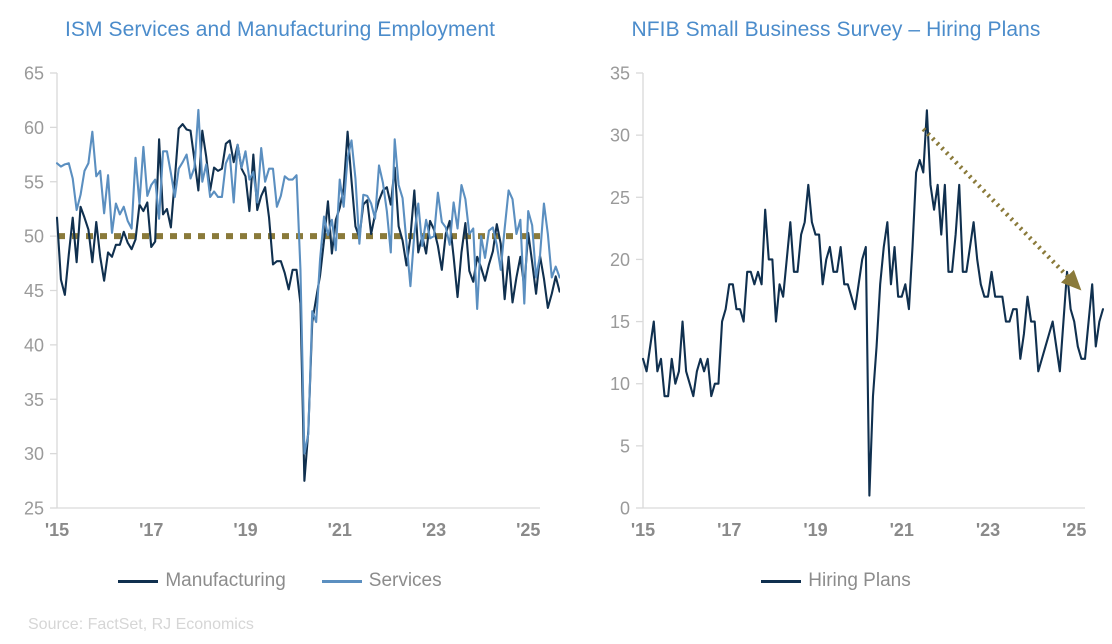 This screenshot has width=1112, height=644. Describe the element at coordinates (341, 581) in the screenshot. I see `legend-swatch-services` at that location.